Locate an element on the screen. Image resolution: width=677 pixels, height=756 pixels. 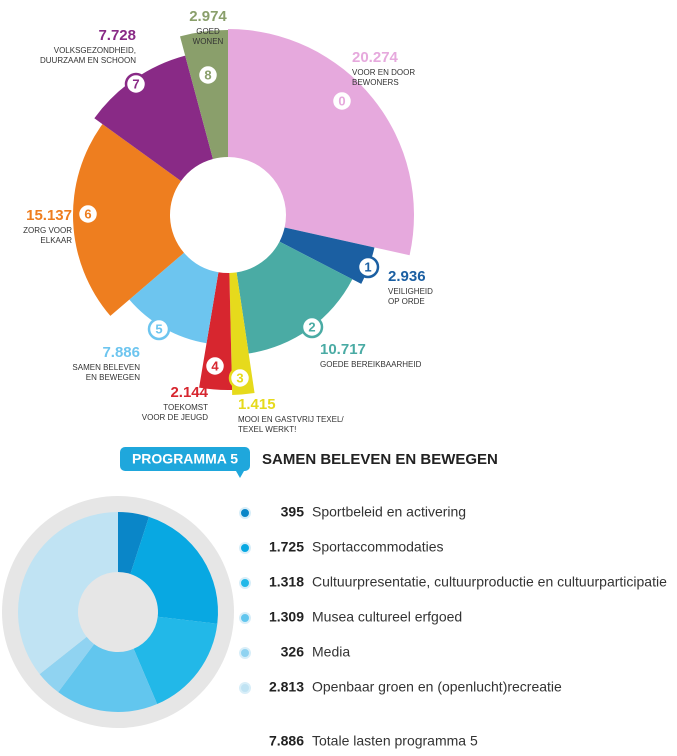
segment-number: 6 is located at coordinates (87, 213).